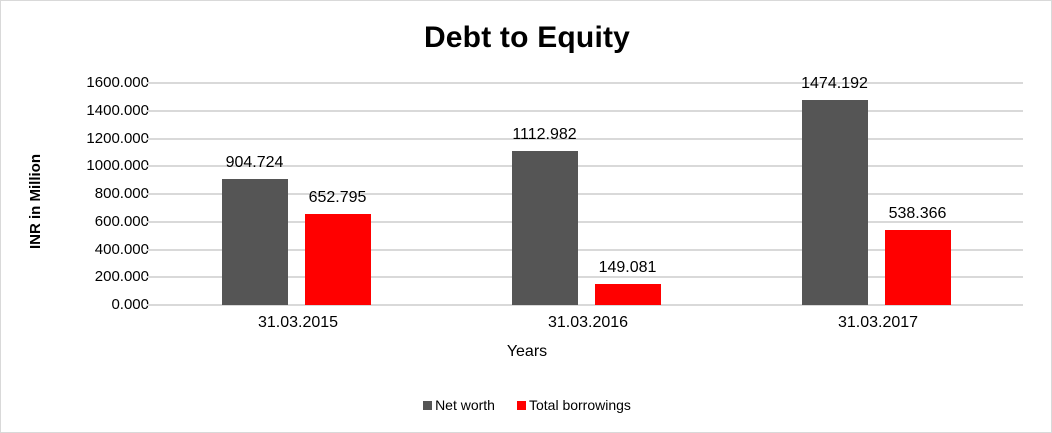 This screenshot has width=1052, height=433. What do you see at coordinates (917, 214) in the screenshot?
I see `bar-data-label: 538.366` at bounding box center [917, 214].